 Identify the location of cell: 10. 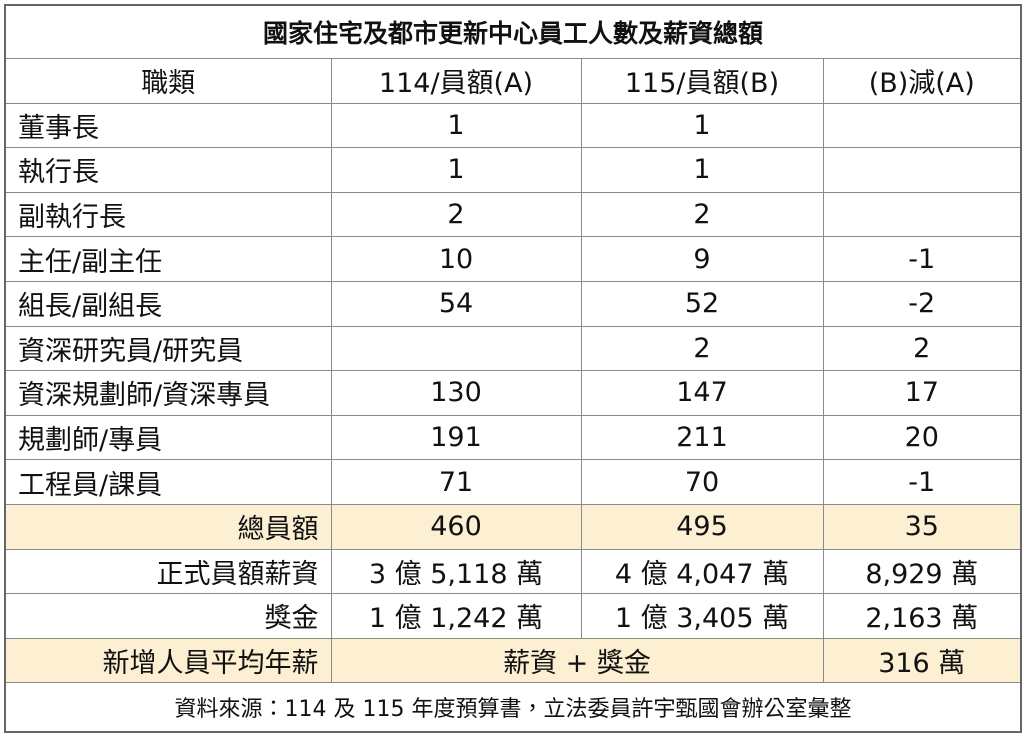
(456, 259).